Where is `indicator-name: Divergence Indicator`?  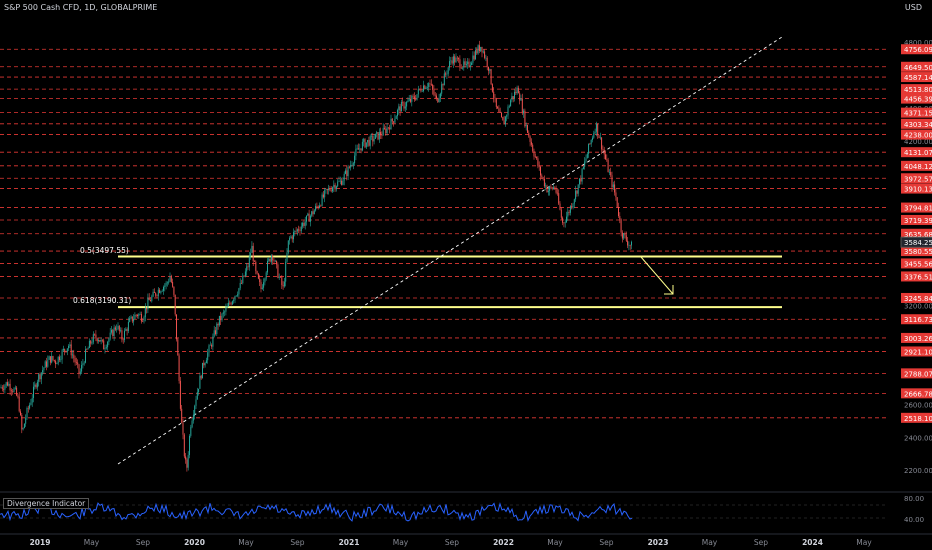
indicator-name: Divergence Indicator is located at coordinates (46, 503).